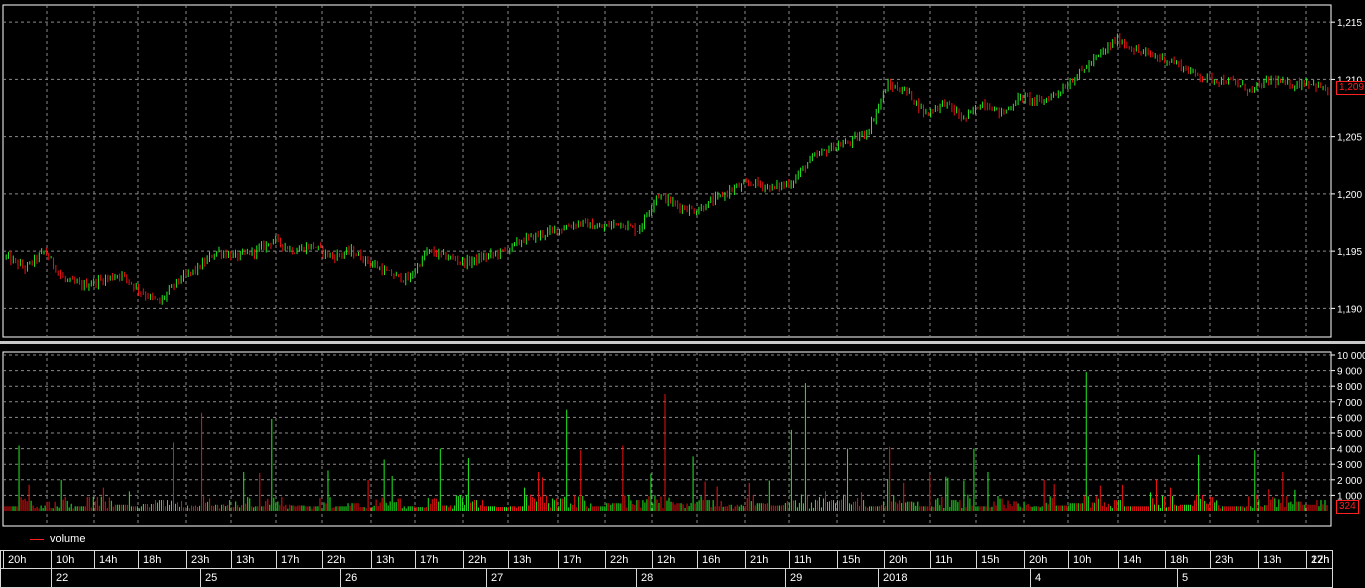  What do you see at coordinates (1349, 450) in the screenshot?
I see `volume-tick-label-3: 4 000` at bounding box center [1349, 450].